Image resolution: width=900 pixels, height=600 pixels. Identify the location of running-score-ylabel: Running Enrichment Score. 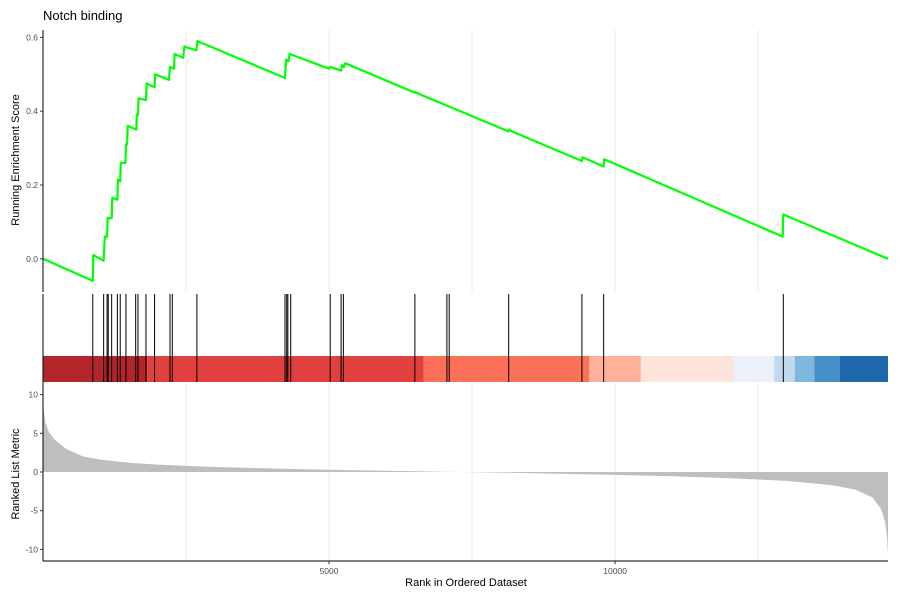
(16, 159).